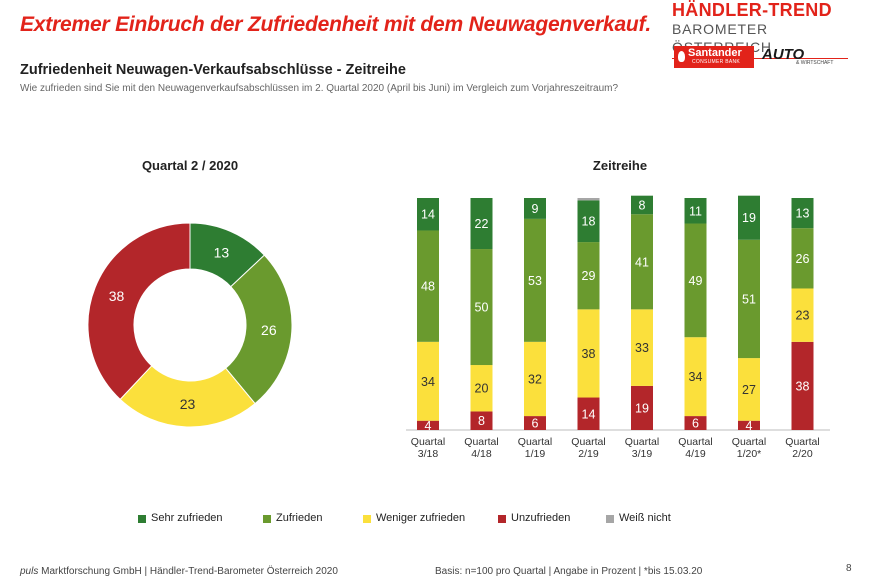 This screenshot has width=872, height=580. I want to click on bar-value-label: 20, so click(482, 389).